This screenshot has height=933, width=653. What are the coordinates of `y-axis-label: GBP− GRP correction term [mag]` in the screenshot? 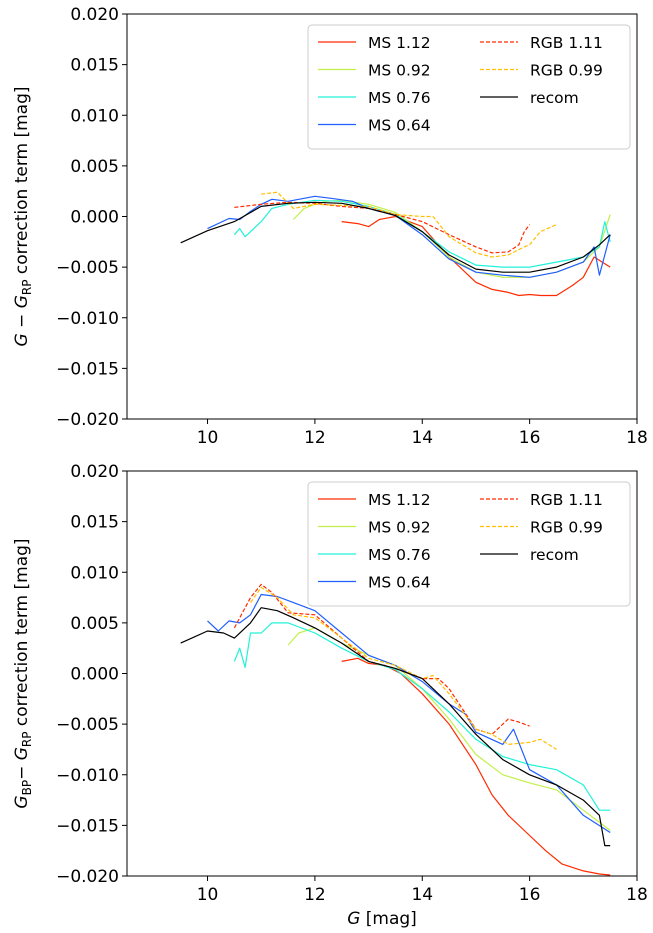 It's located at (23, 673).